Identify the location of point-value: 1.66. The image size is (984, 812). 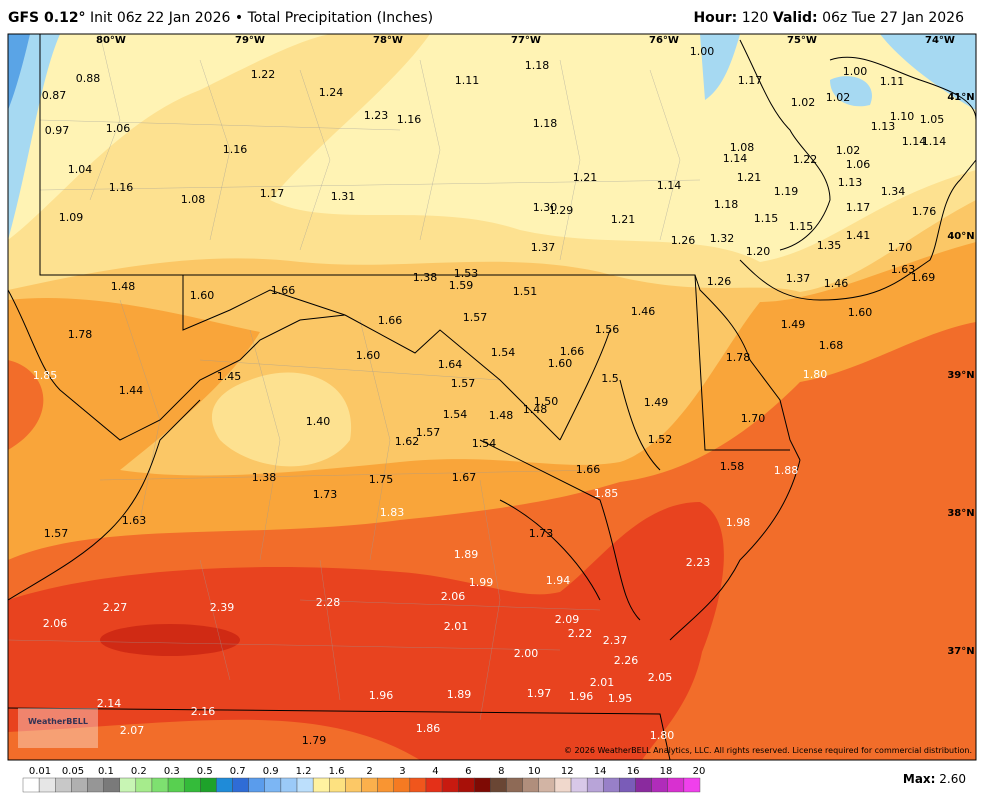
(588, 469).